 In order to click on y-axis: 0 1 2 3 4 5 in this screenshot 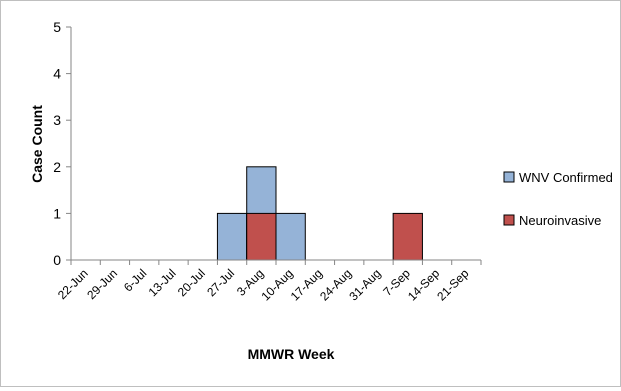, I will do `click(62, 143)`.